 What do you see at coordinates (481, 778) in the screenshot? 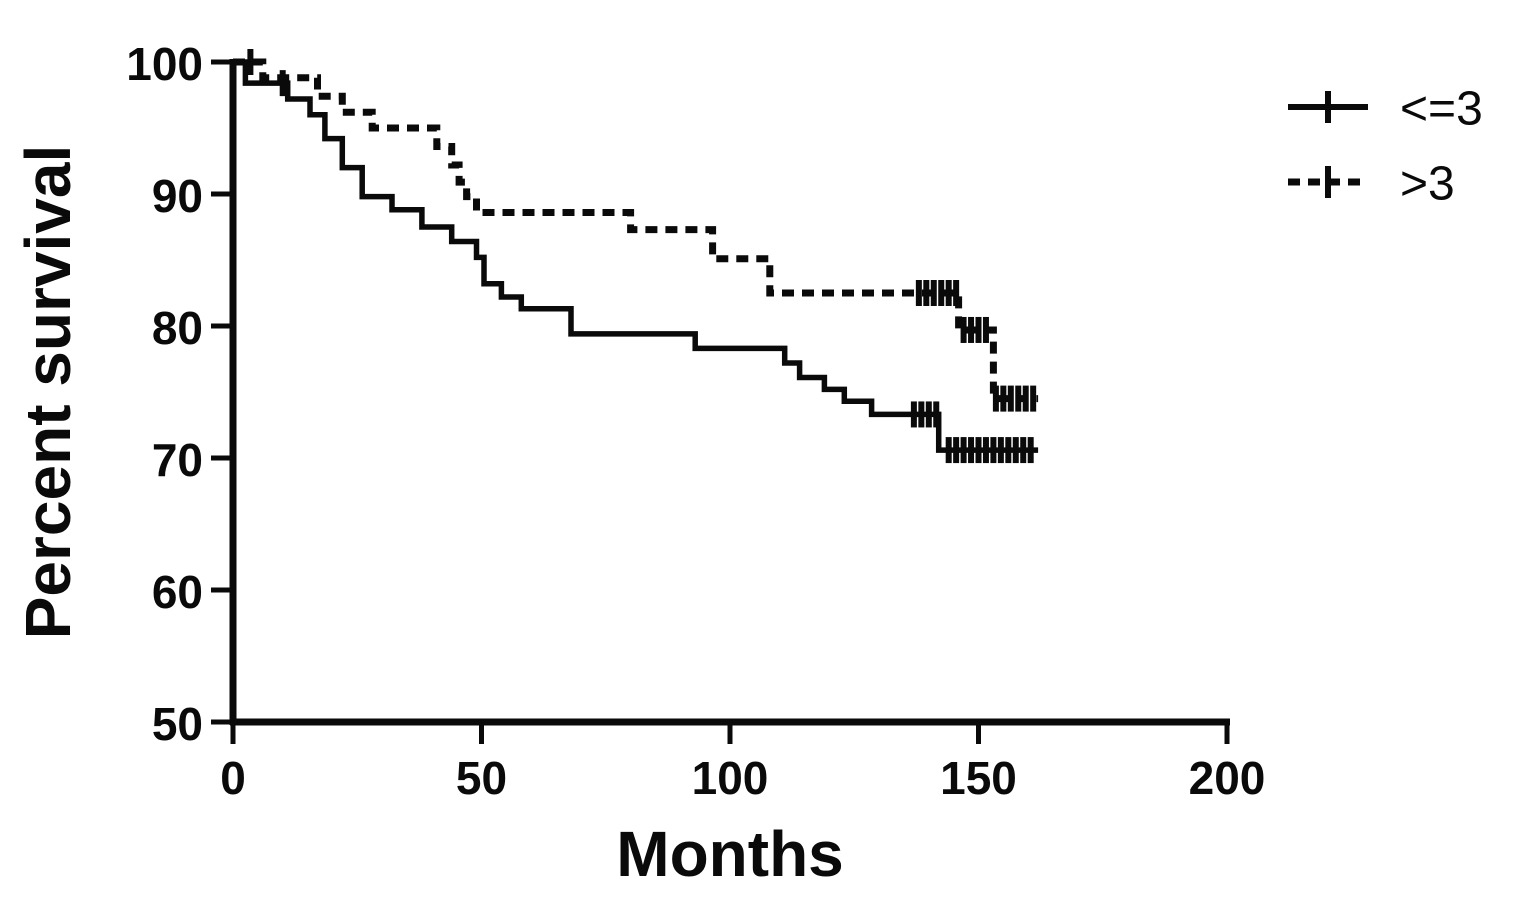
I see `x-tick-label: 50` at bounding box center [481, 778].